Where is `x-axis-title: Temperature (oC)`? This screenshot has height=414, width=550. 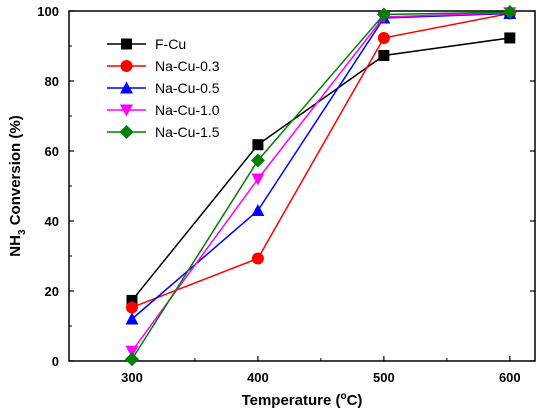 x-axis-title: Temperature (oC) is located at coordinates (302, 400).